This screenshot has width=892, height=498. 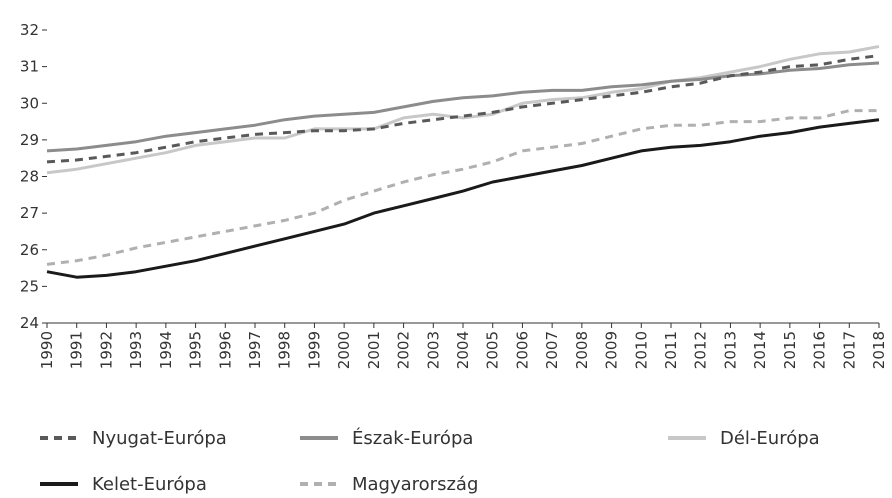 I want to click on x-tick-label: 2002, so click(x=404, y=350).